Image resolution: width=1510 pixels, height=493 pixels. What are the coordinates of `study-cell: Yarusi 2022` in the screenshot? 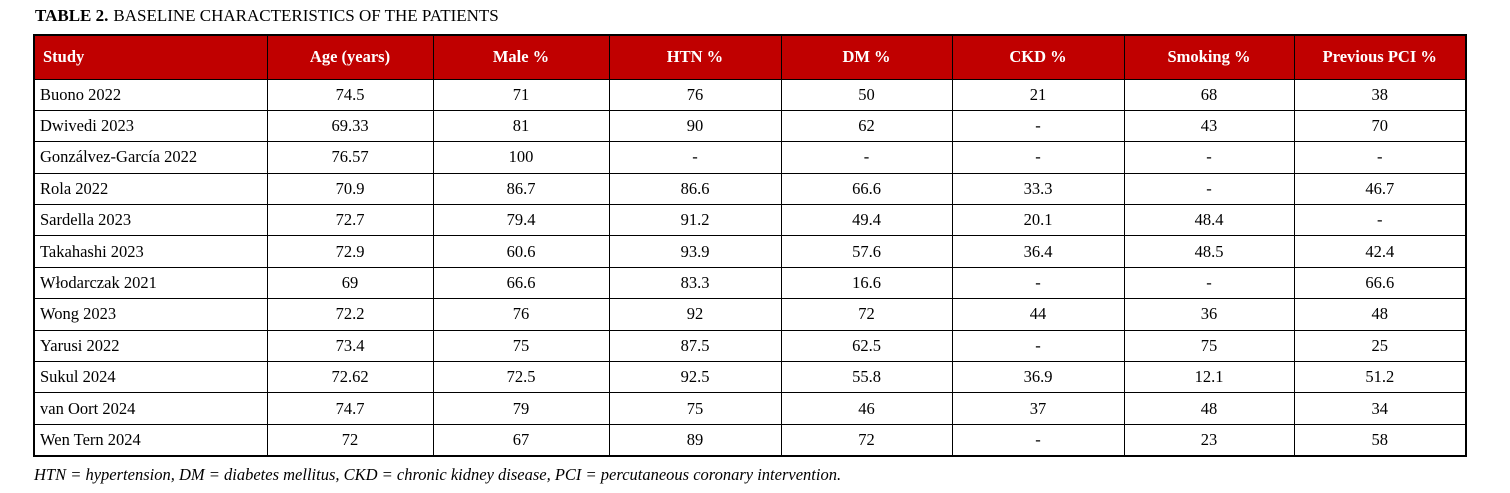 It's located at (150, 346).